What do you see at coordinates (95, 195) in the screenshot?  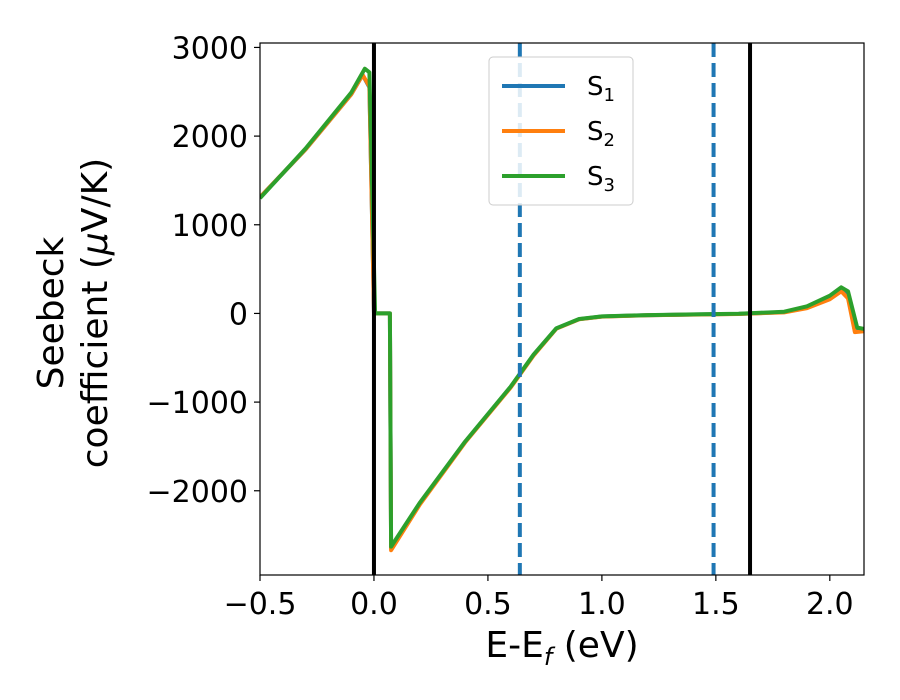 I see `y-axis-label-post: V/K)` at bounding box center [95, 195].